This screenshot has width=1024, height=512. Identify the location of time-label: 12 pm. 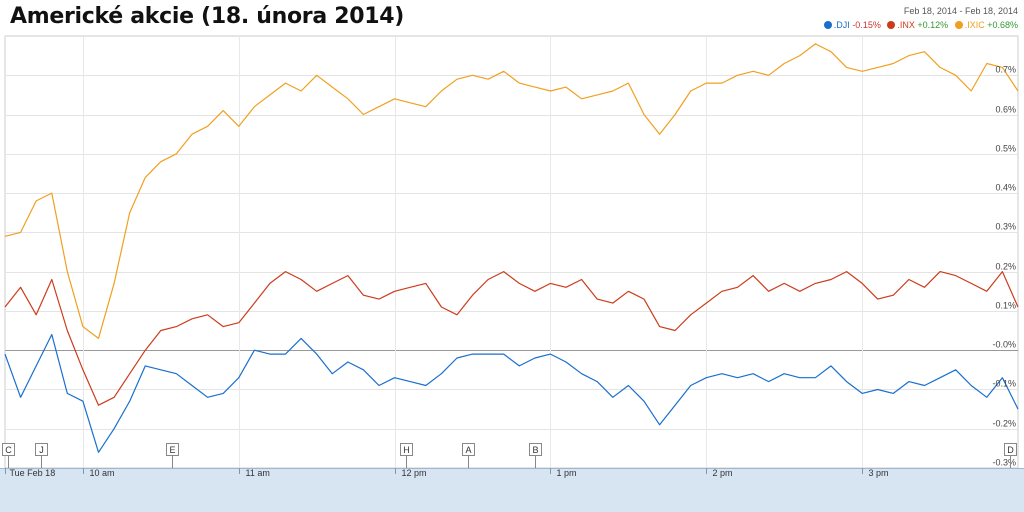
(414, 473).